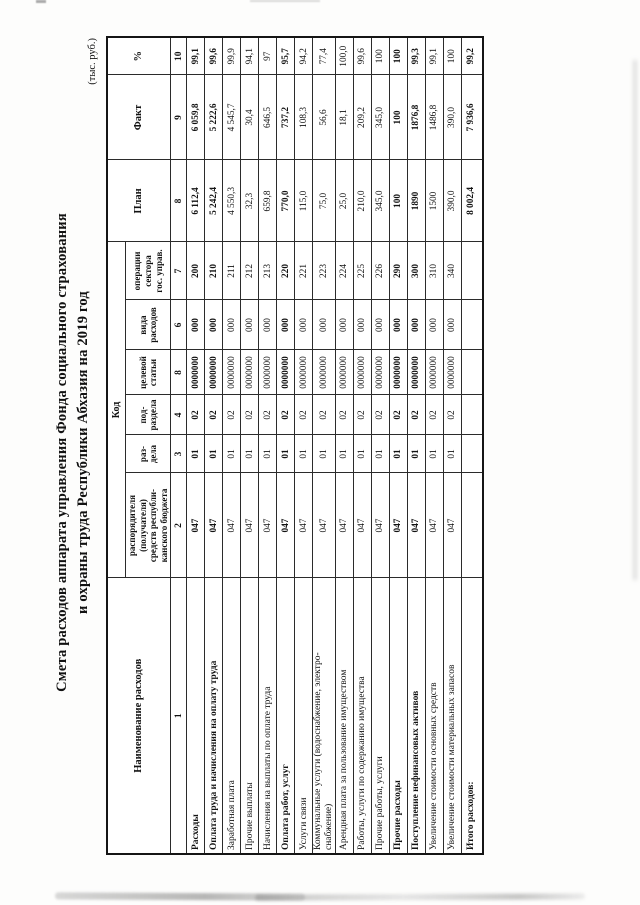 This screenshot has width=640, height=905. I want to click on row-name: Прочие выплаты, so click(249, 716).